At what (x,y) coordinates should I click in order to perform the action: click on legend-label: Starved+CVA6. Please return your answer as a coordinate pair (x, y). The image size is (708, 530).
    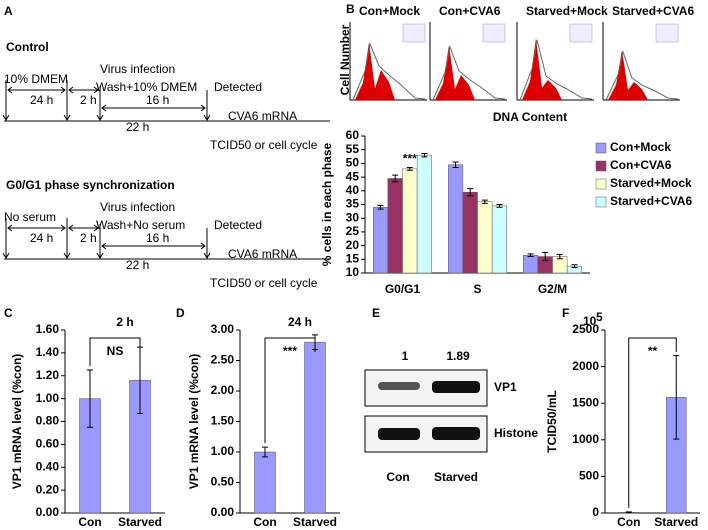
    Looking at the image, I should click on (651, 201).